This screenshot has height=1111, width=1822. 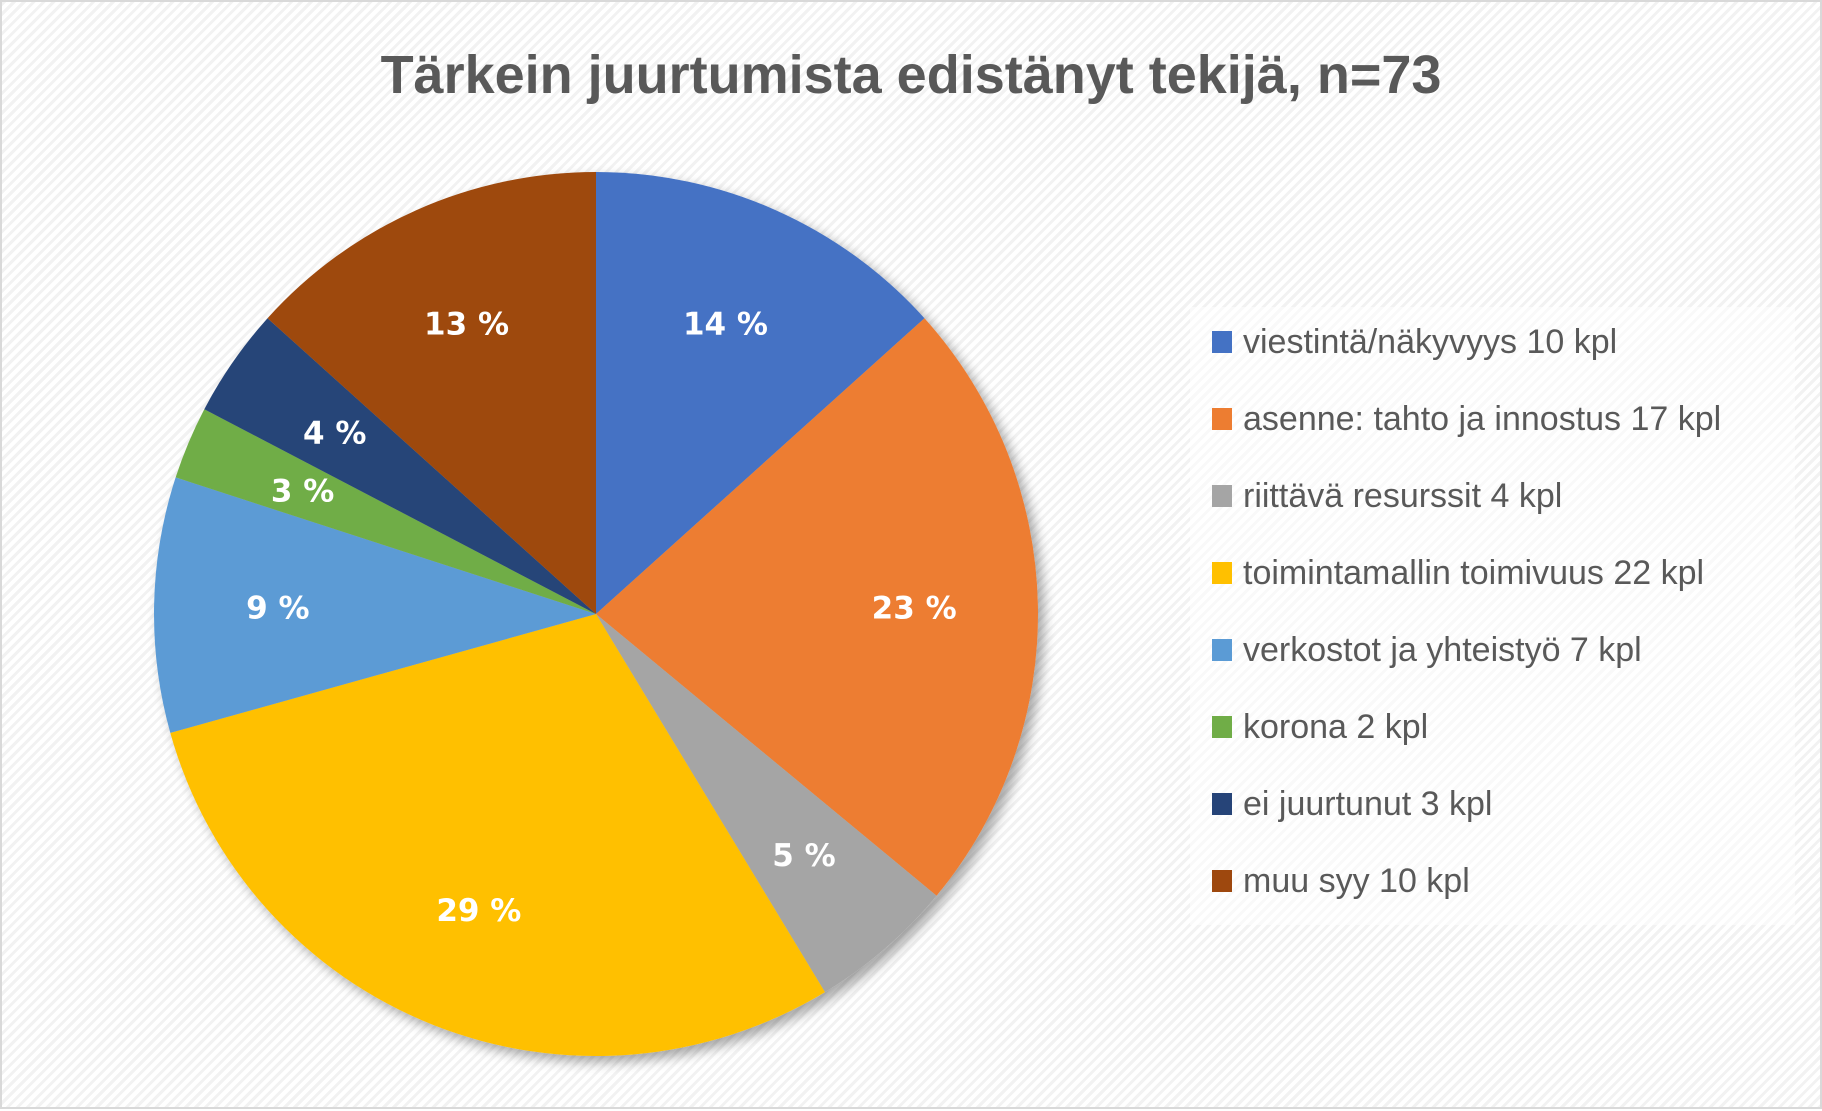 I want to click on data-label-toimintamallin-toimivuus: 29 %, so click(x=478, y=911).